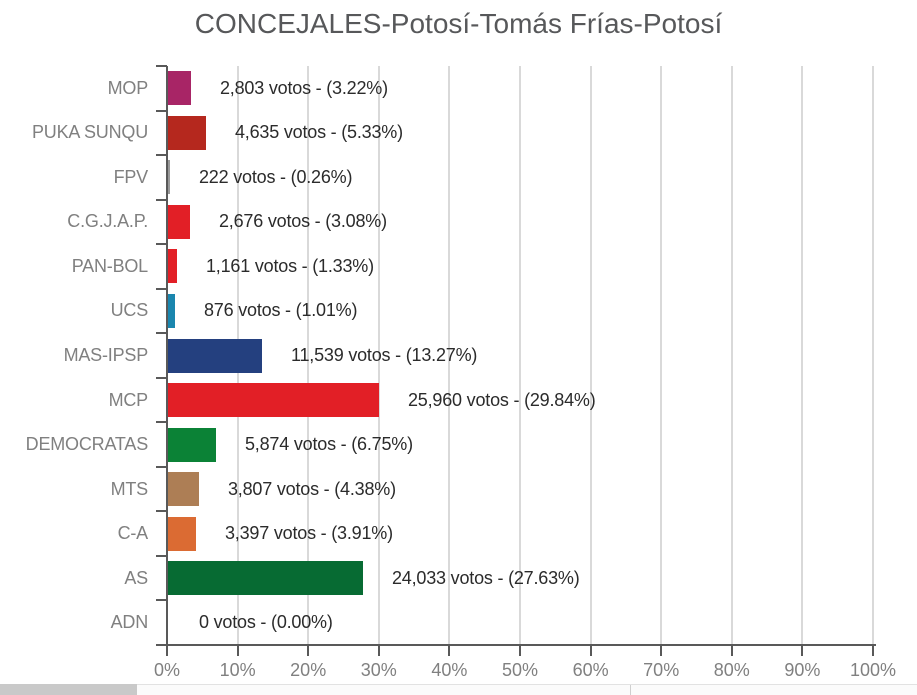 The image size is (917, 695). What do you see at coordinates (290, 265) in the screenshot?
I see `value-label: 1,161 votos - (1.33%)` at bounding box center [290, 265].